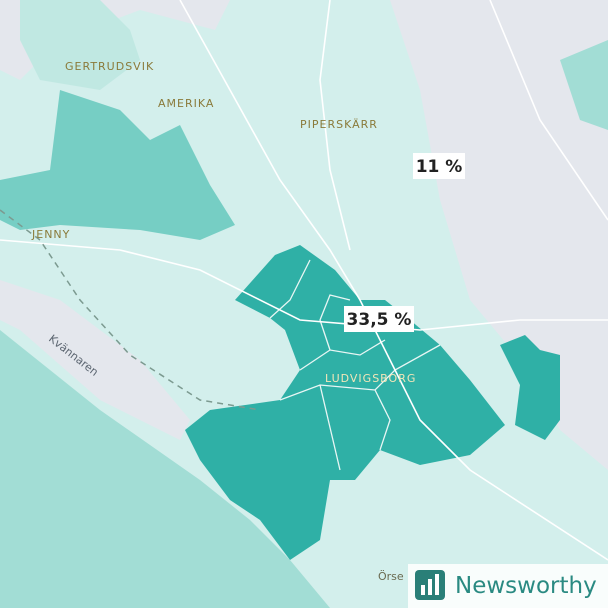 Image resolution: width=608 pixels, height=608 pixels. What do you see at coordinates (80, 45) in the screenshot?
I see `region-light` at bounding box center [80, 45].